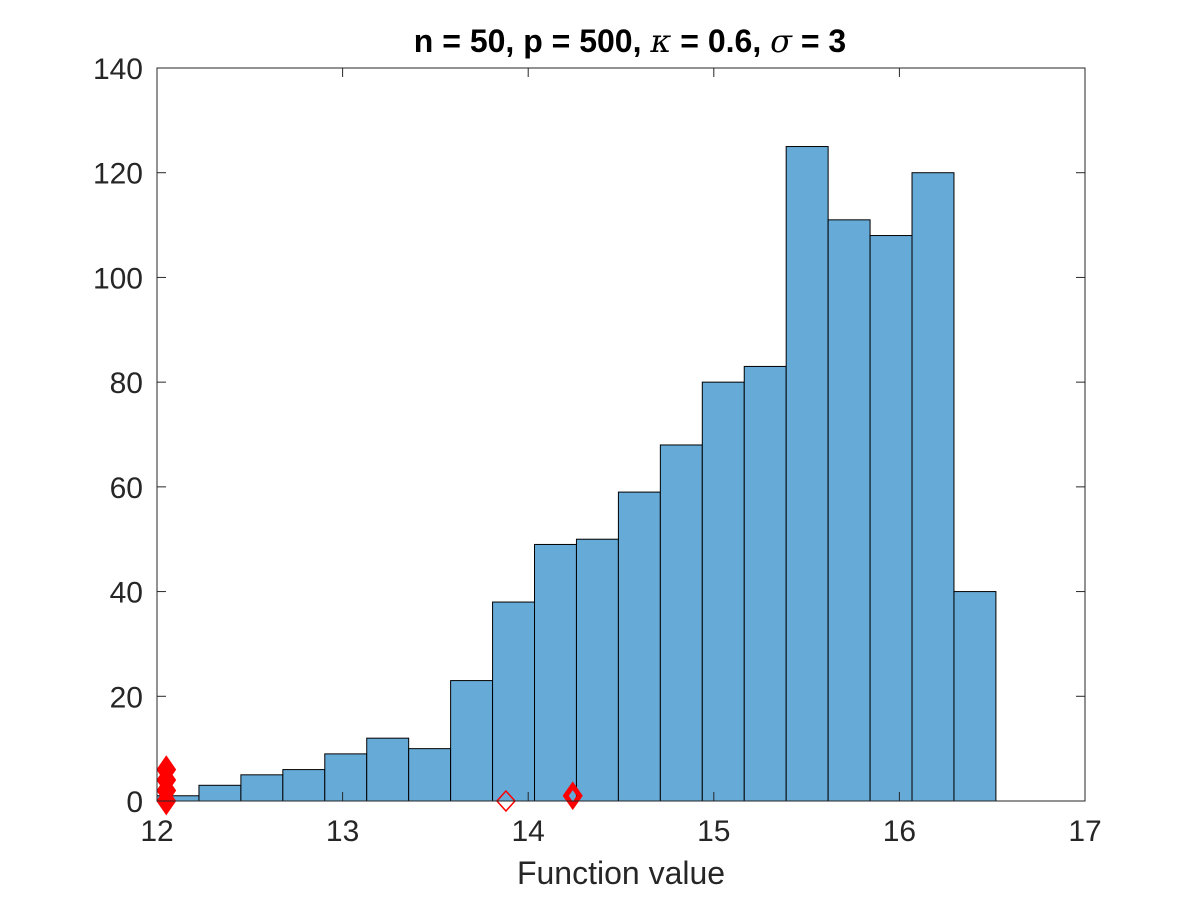  I want to click on x-axis-title: Function value, so click(621, 873).